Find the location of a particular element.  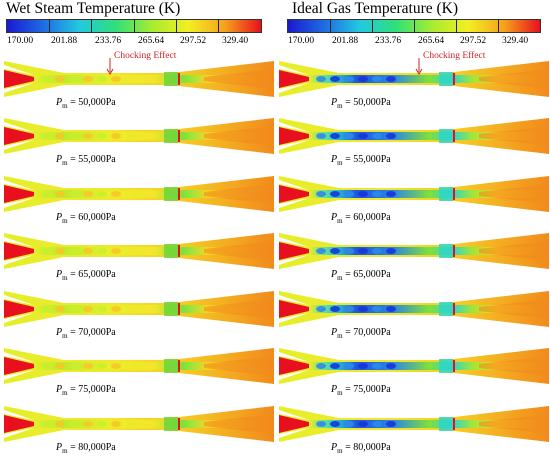

pressure-value: = 80,000Pa is located at coordinates (366, 447).